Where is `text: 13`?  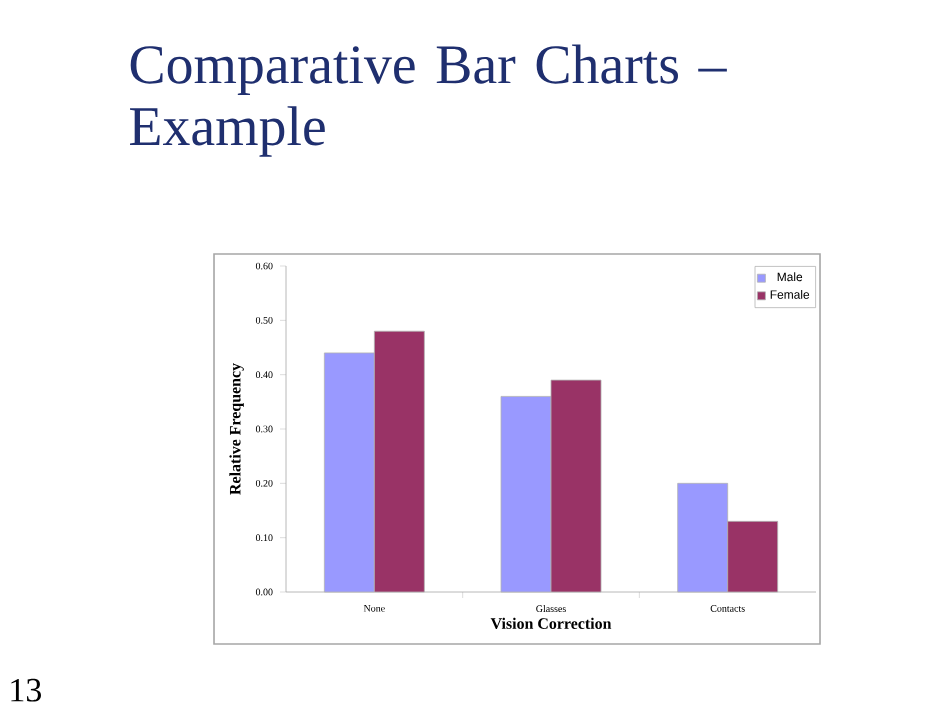 text: 13 is located at coordinates (26, 690).